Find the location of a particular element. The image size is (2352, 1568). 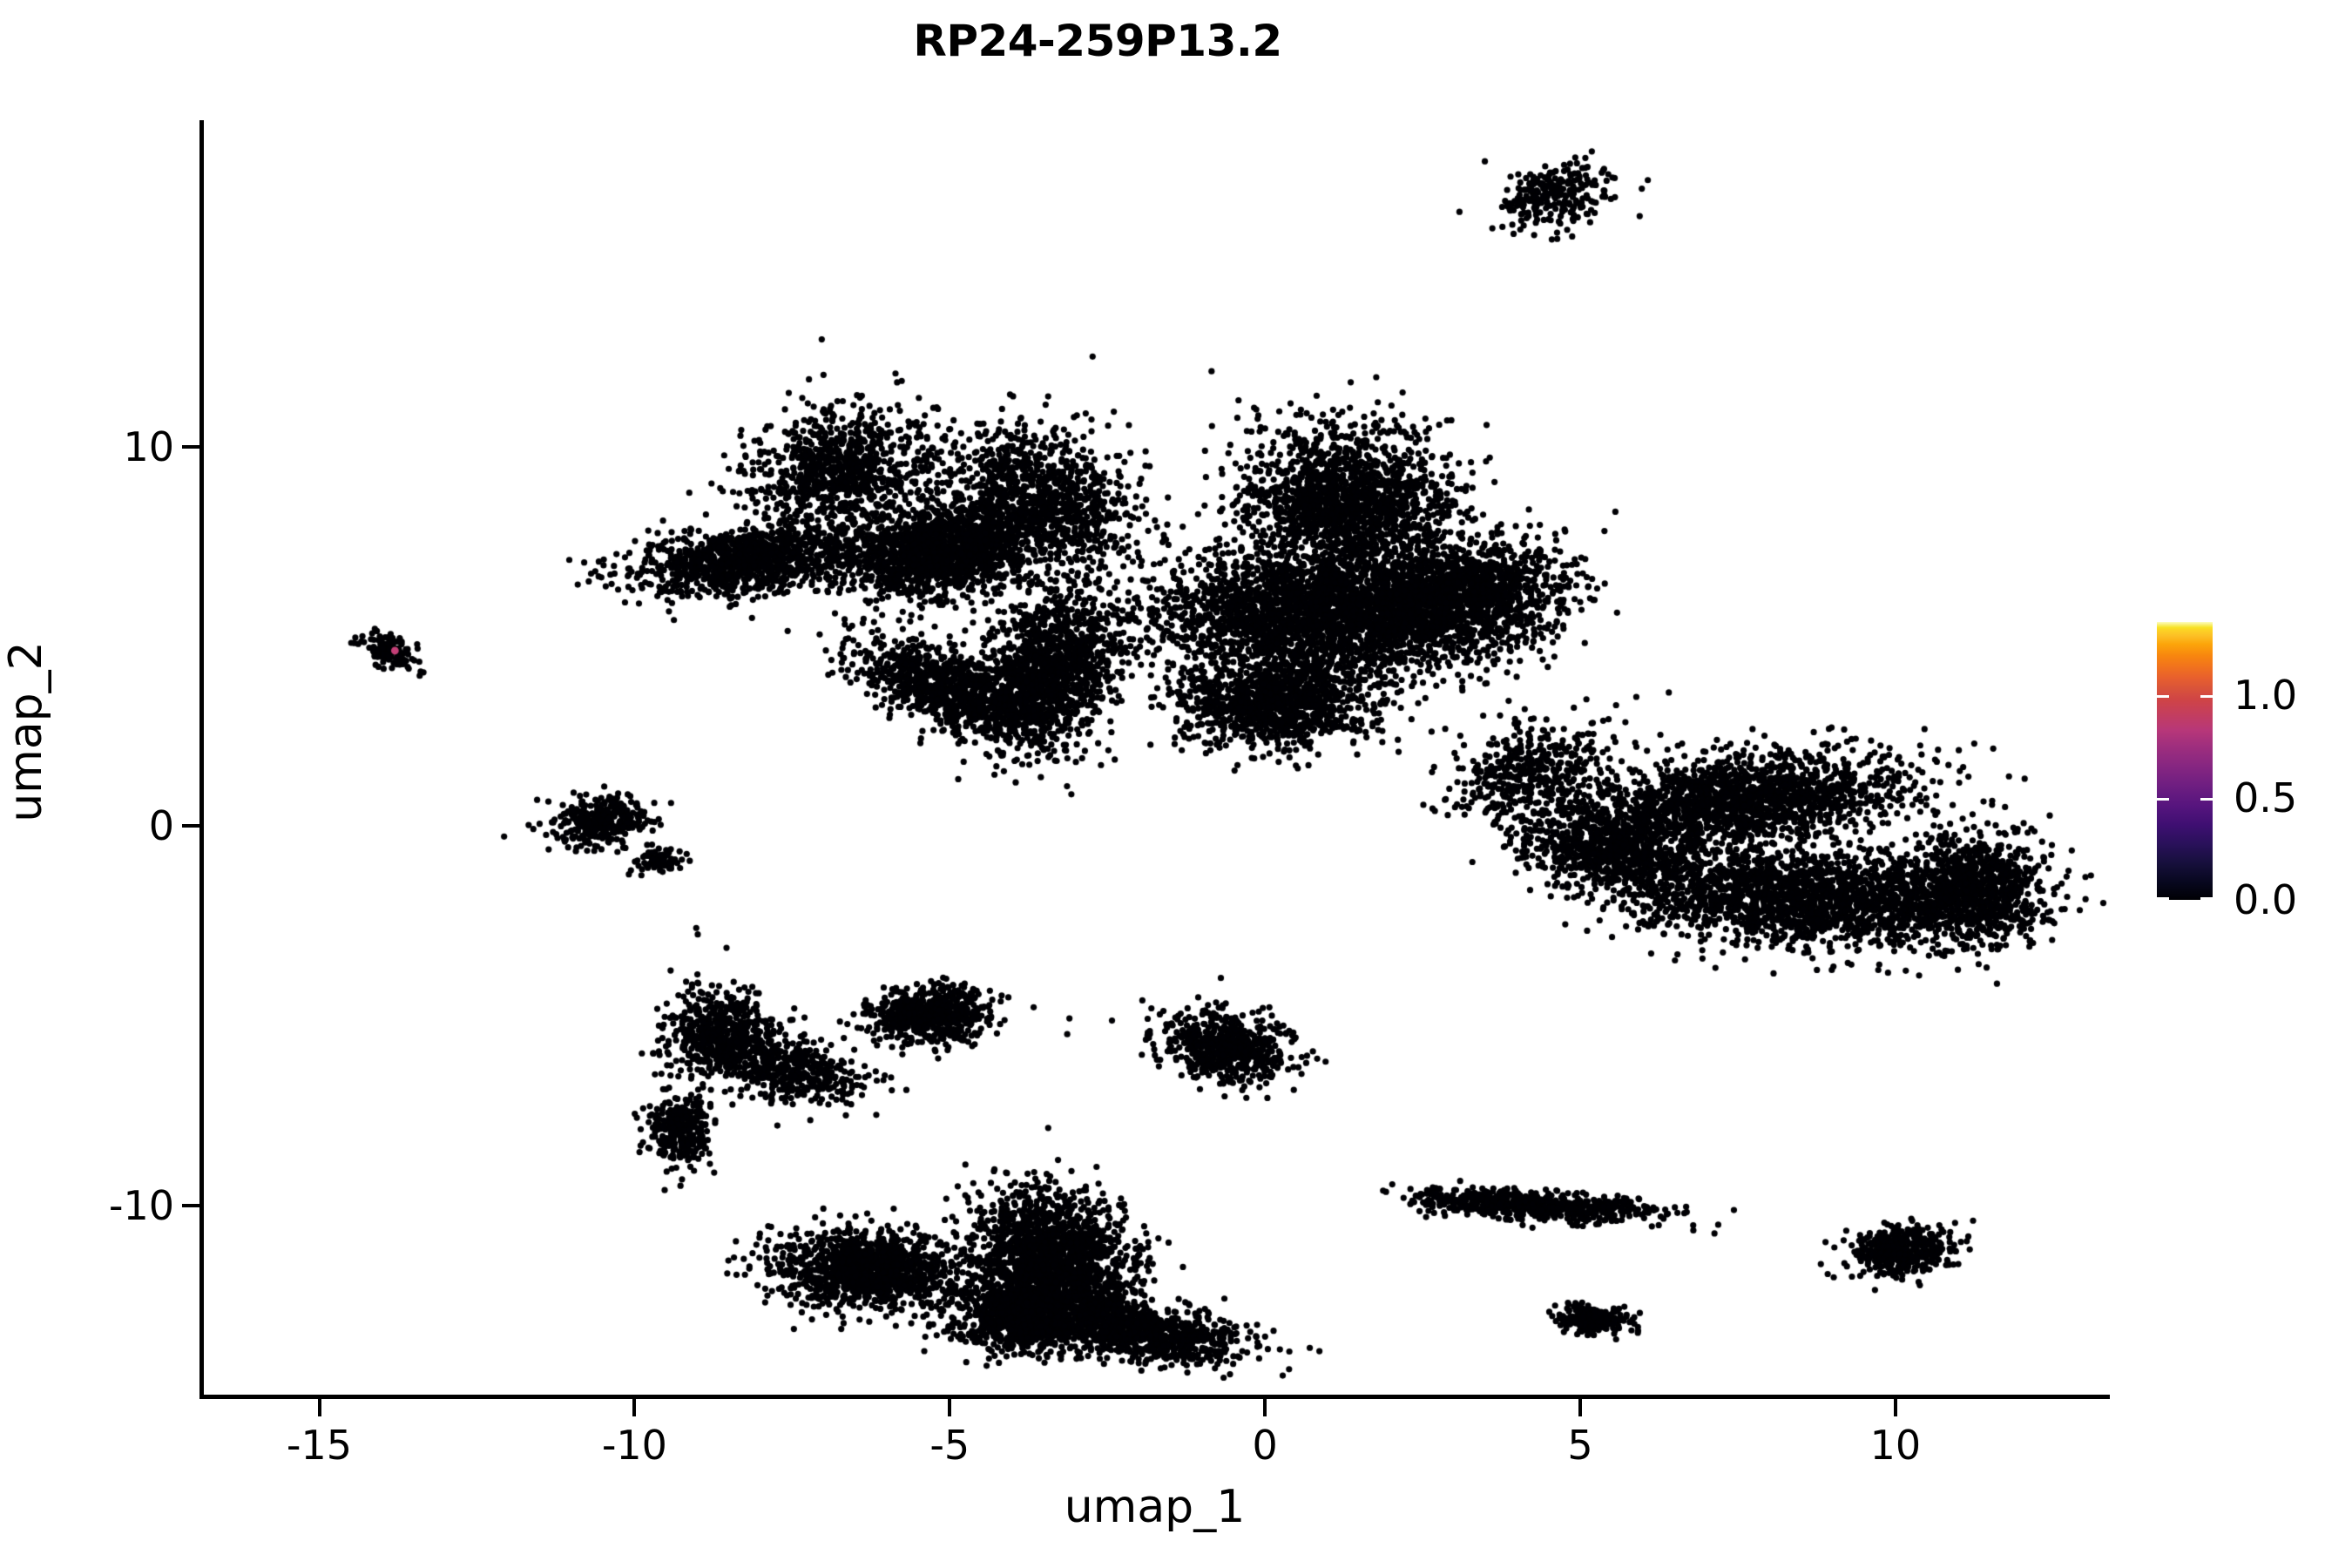

x-tick-label: -10 is located at coordinates (634, 1445).